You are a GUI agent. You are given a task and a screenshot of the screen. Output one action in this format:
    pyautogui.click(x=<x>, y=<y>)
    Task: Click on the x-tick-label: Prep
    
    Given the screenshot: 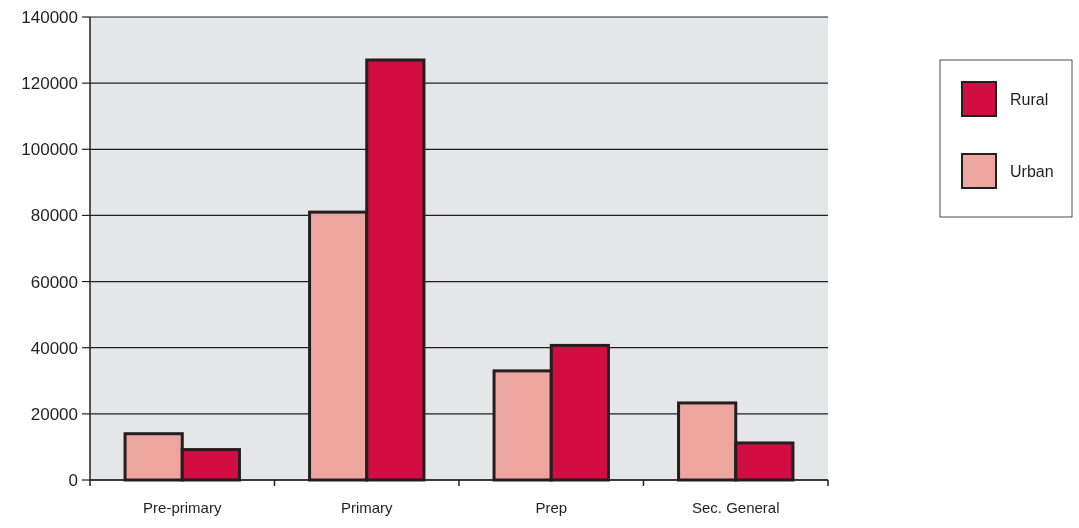 What is the action you would take?
    pyautogui.click(x=551, y=507)
    